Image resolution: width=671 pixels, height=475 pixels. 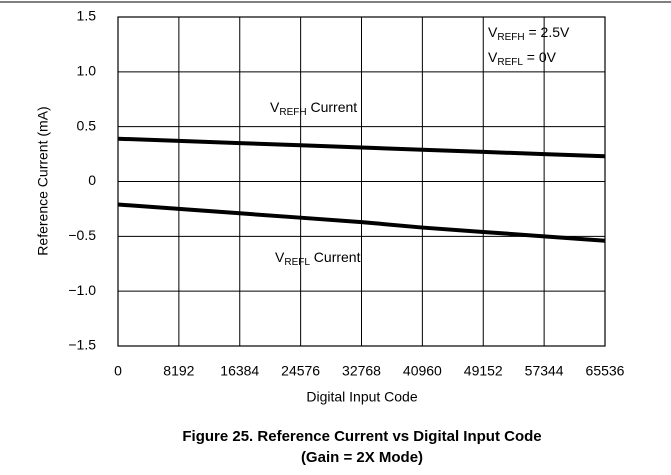 I want to click on annotation-sub: REFH, so click(x=510, y=37).